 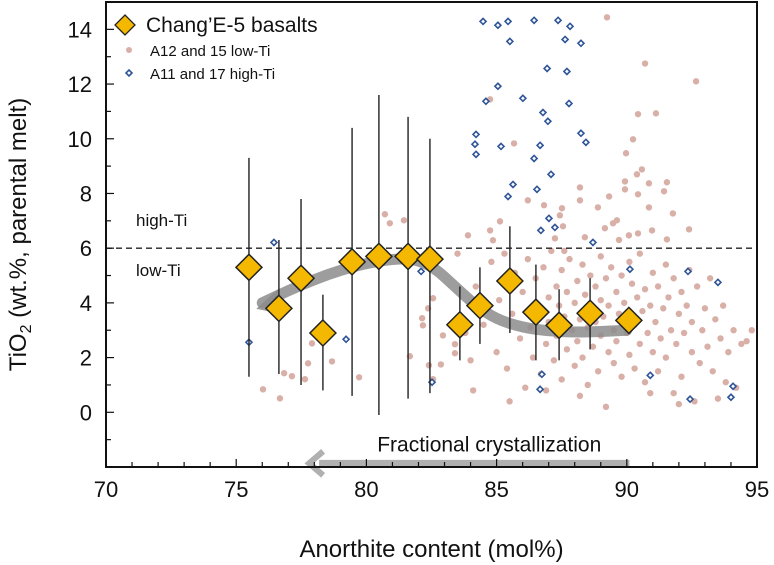 I want to click on legend-label-change5: Chang’E-5 basalts, so click(x=232, y=25).